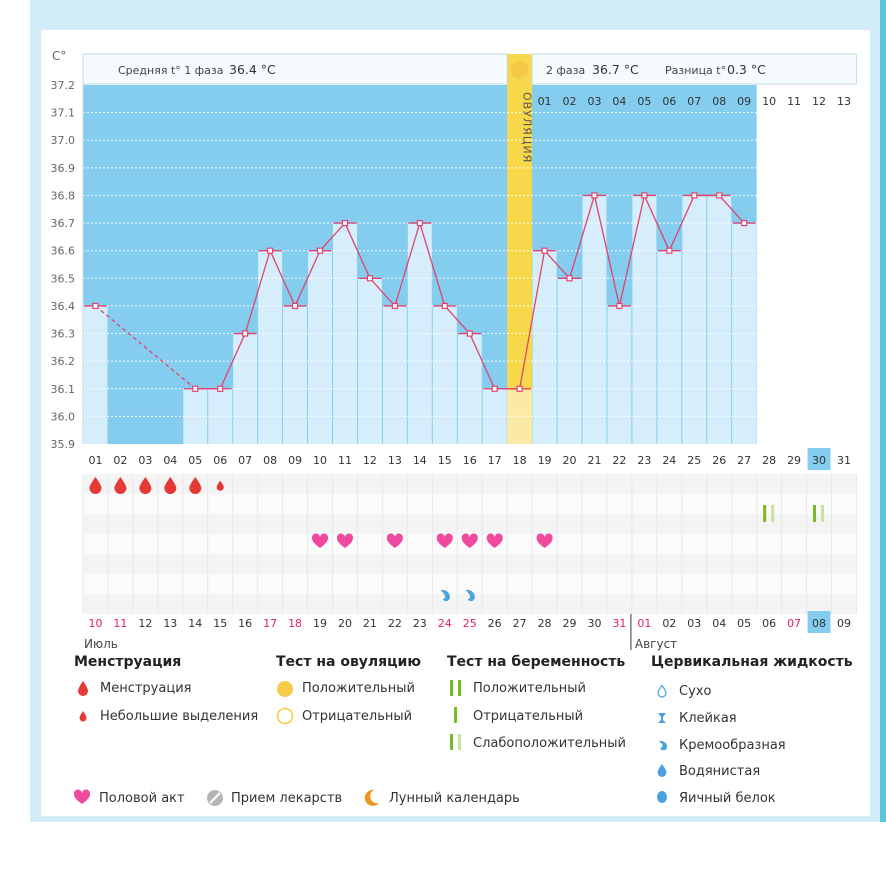  I want to click on cycle-day-label: 18, so click(520, 460).